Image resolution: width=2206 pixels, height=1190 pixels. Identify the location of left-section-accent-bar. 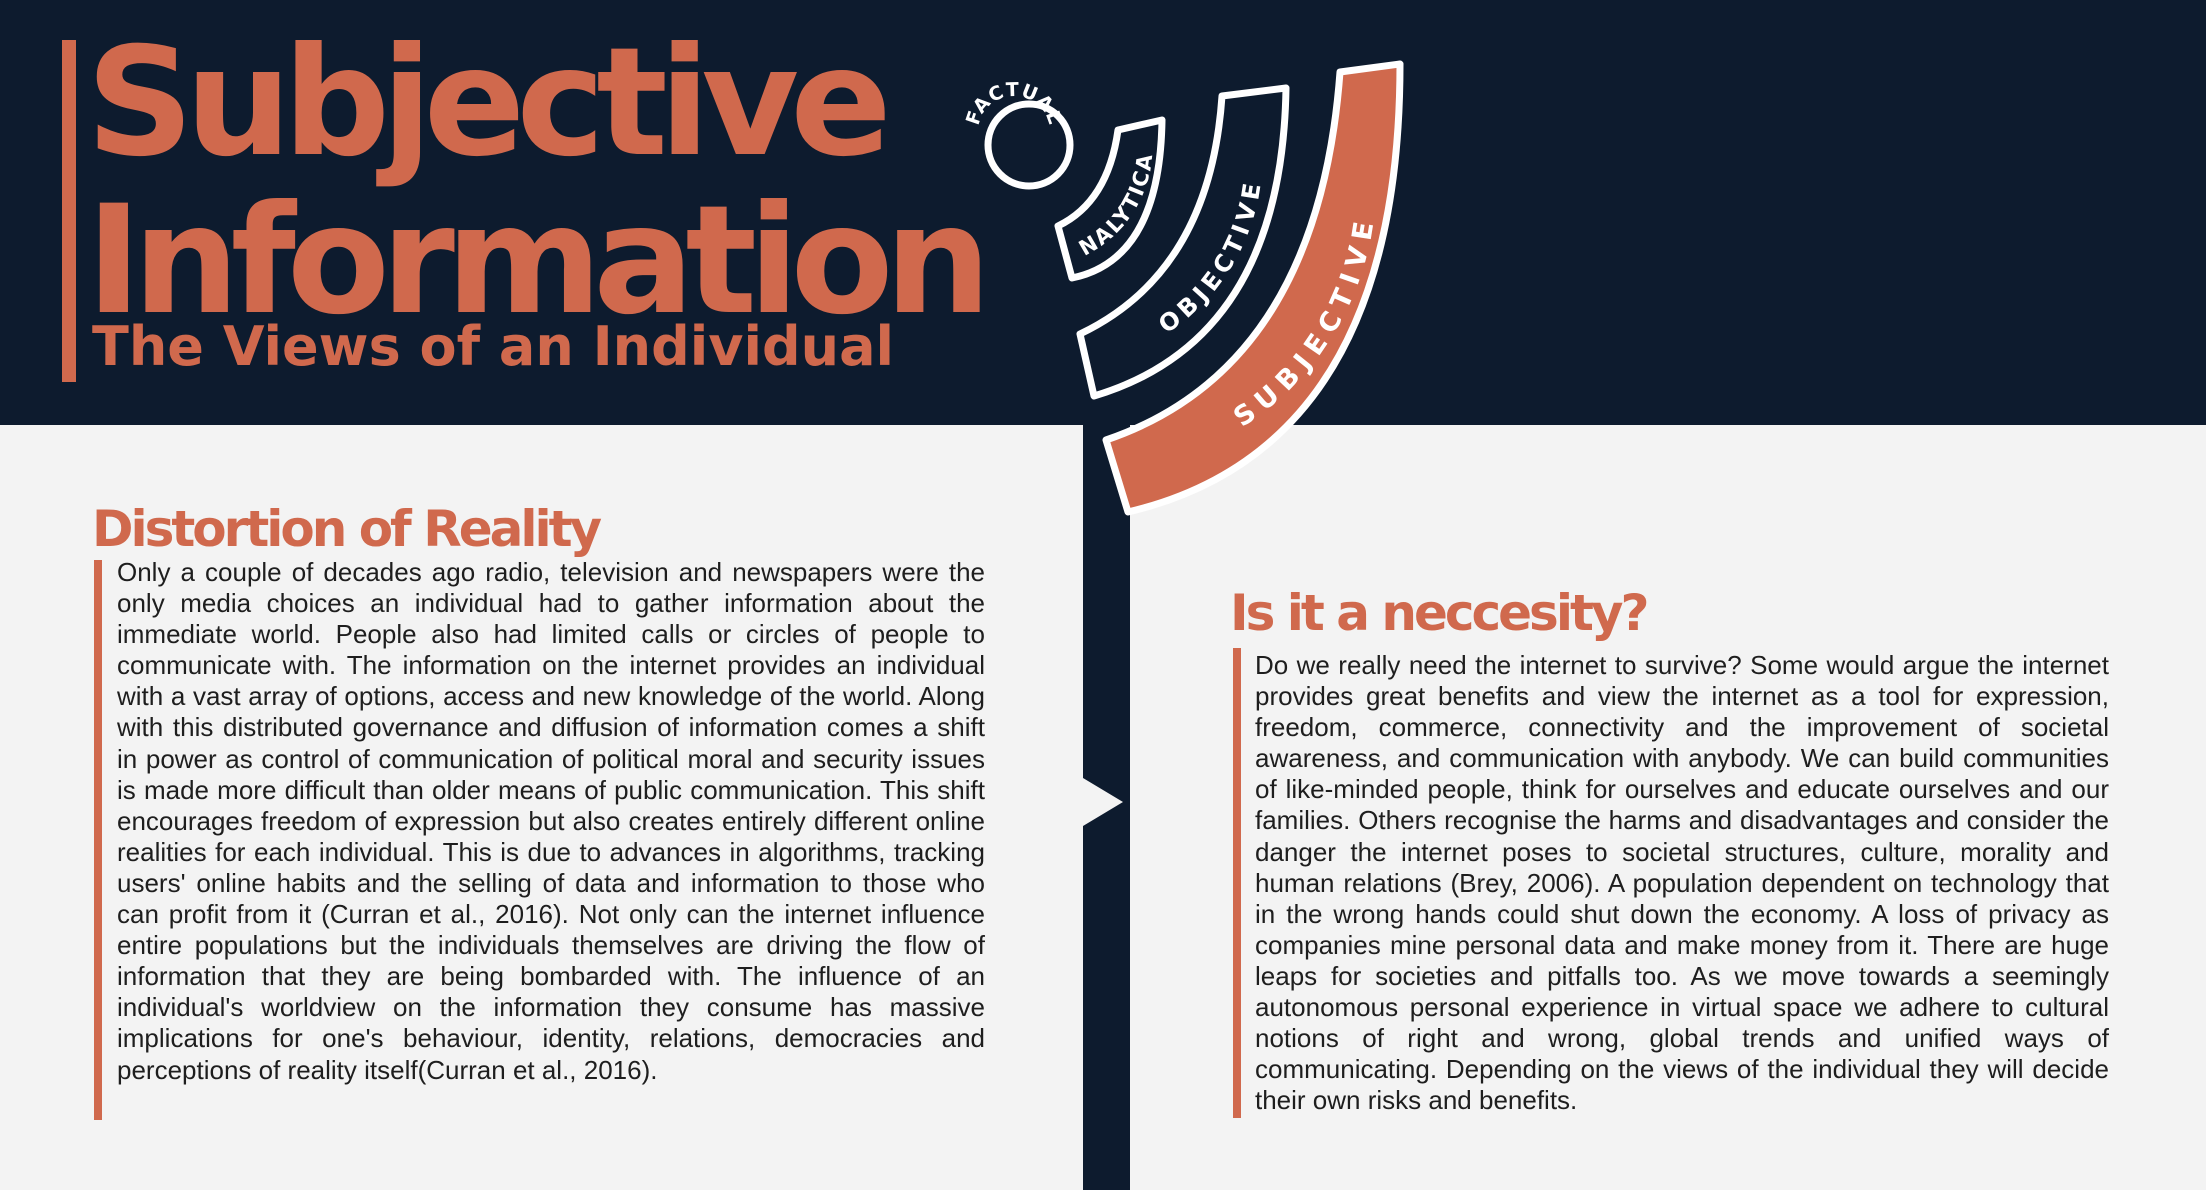
(98, 840).